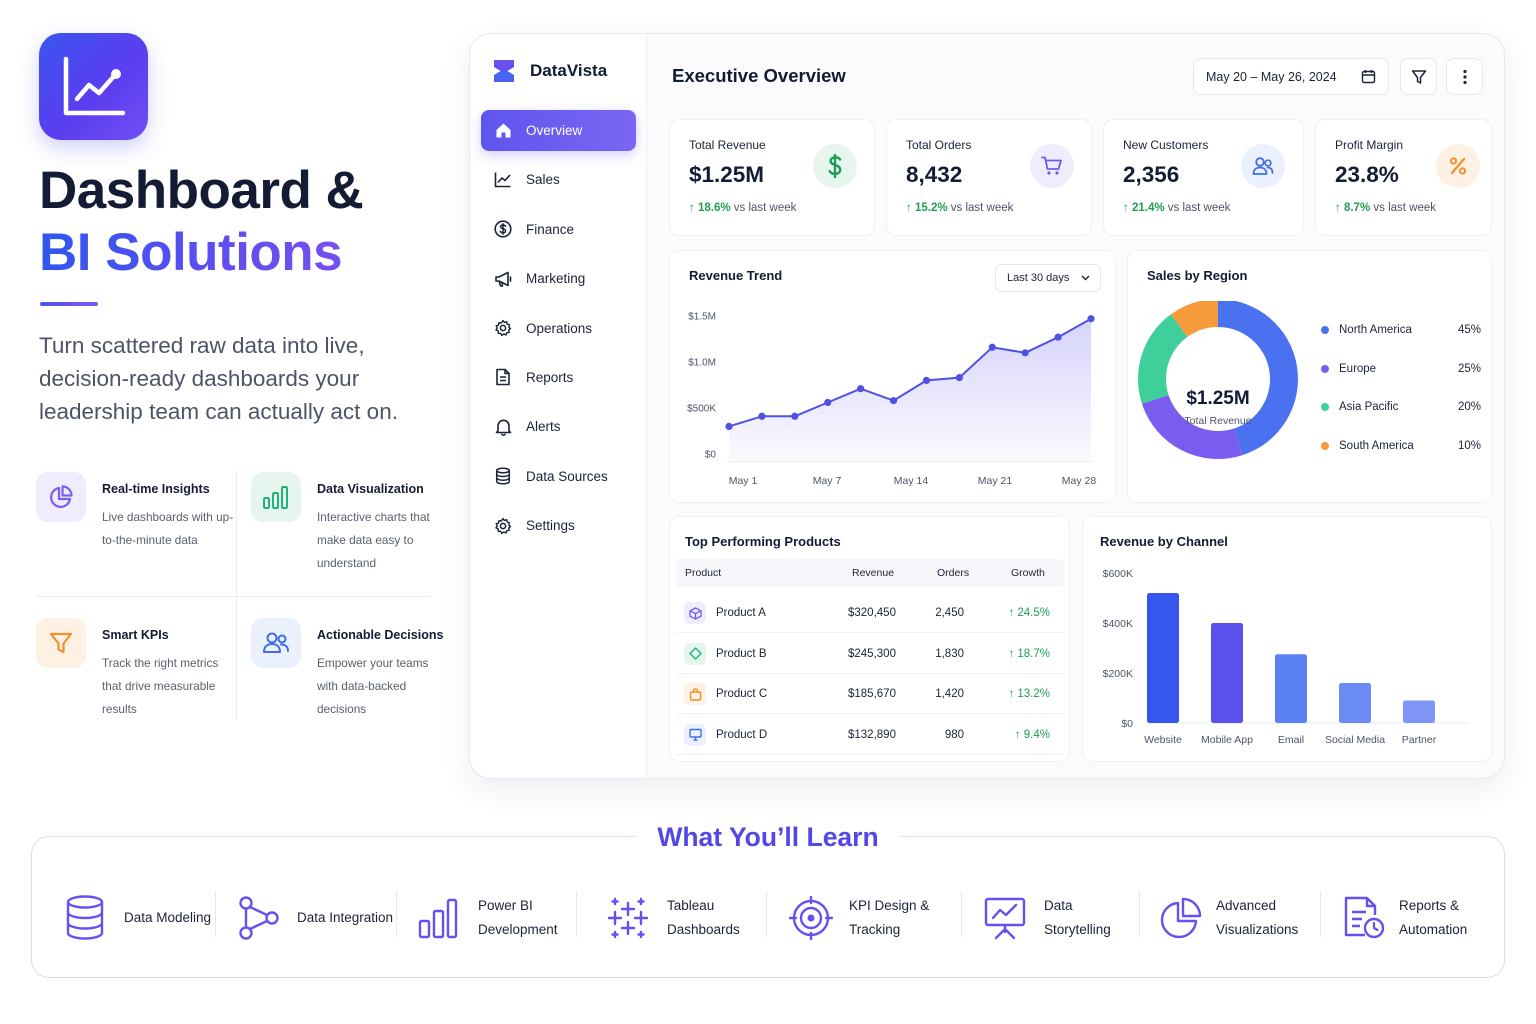 This screenshot has height=1024, width=1536. Describe the element at coordinates (1433, 917) in the screenshot. I see `learn-item-label: Reports & Automation` at that location.